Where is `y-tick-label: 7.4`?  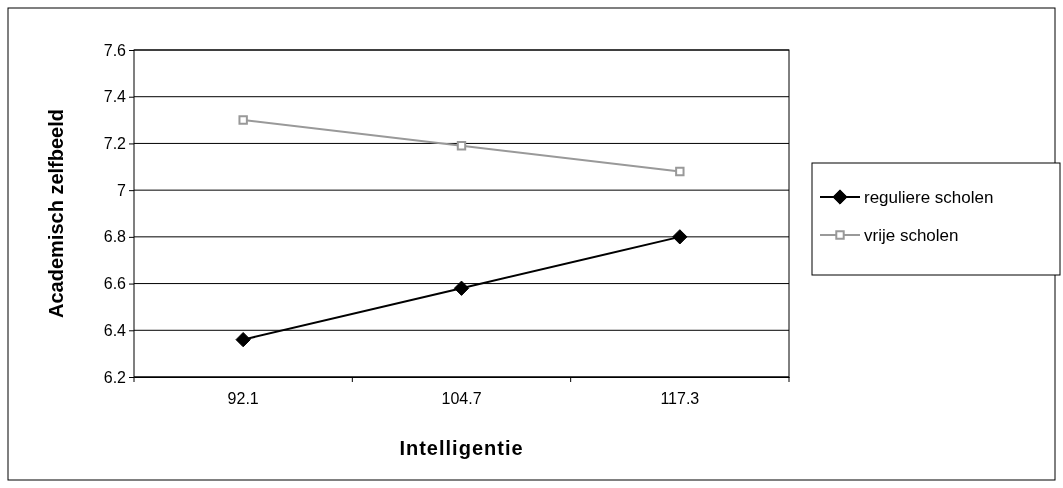
y-tick-label: 7.4 is located at coordinates (115, 97).